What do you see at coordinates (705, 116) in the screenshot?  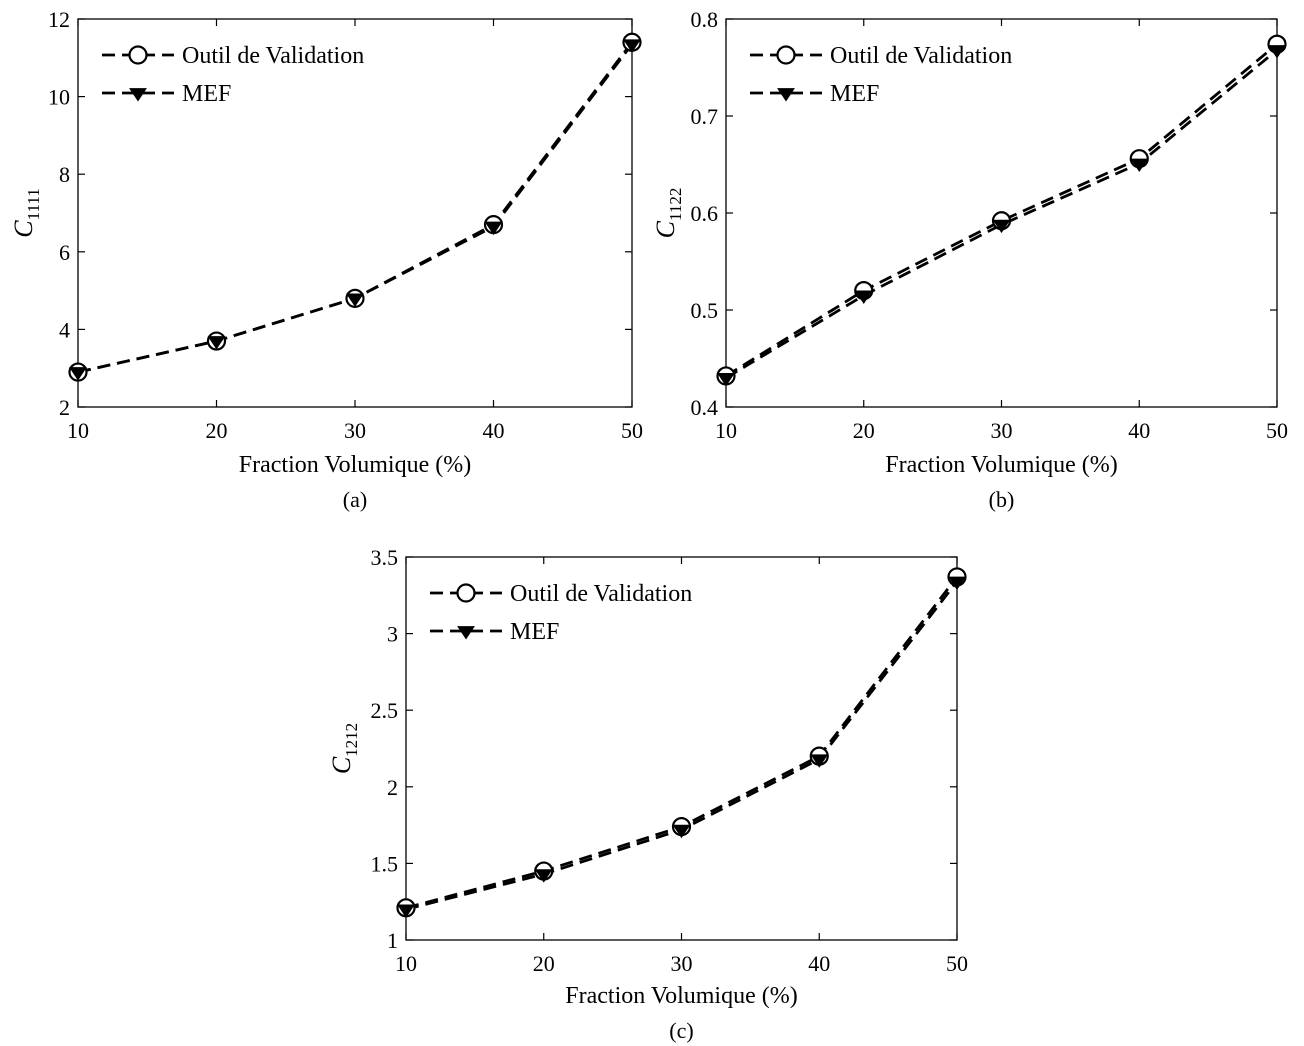 I see `y-tick-label: 0.7` at bounding box center [705, 116].